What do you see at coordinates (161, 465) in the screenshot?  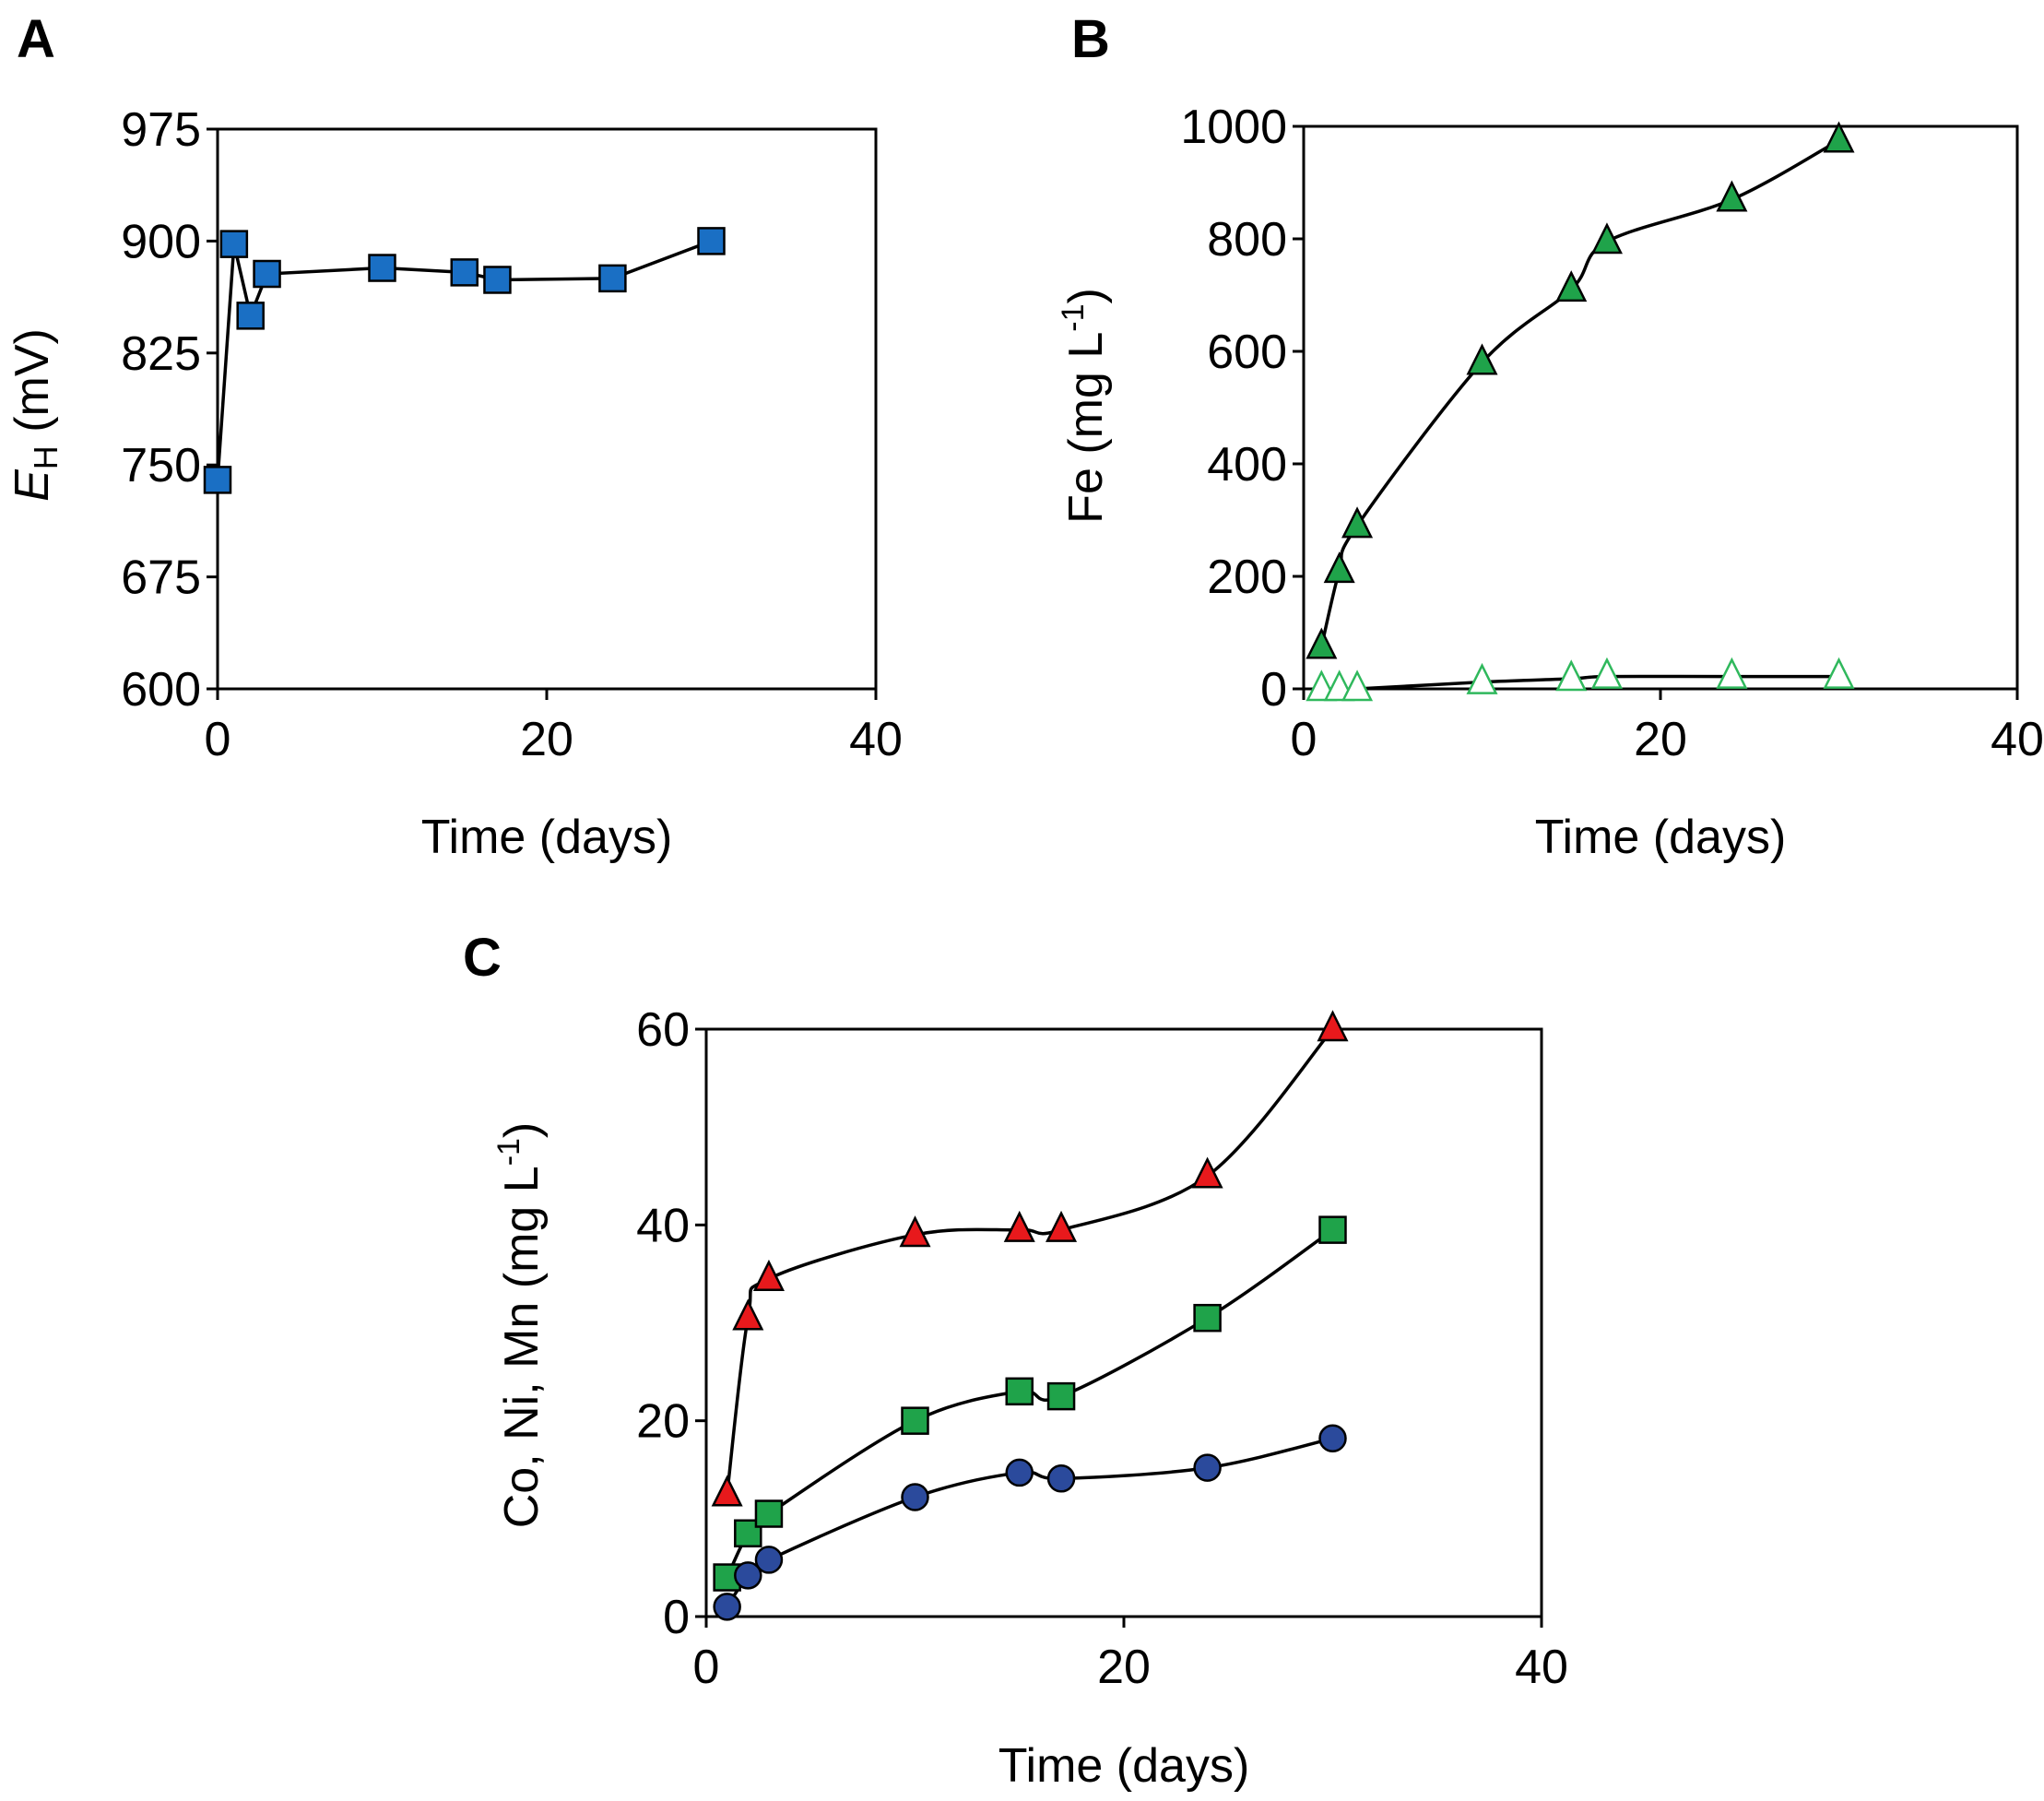 I see `y-tick-label: 750` at bounding box center [161, 465].